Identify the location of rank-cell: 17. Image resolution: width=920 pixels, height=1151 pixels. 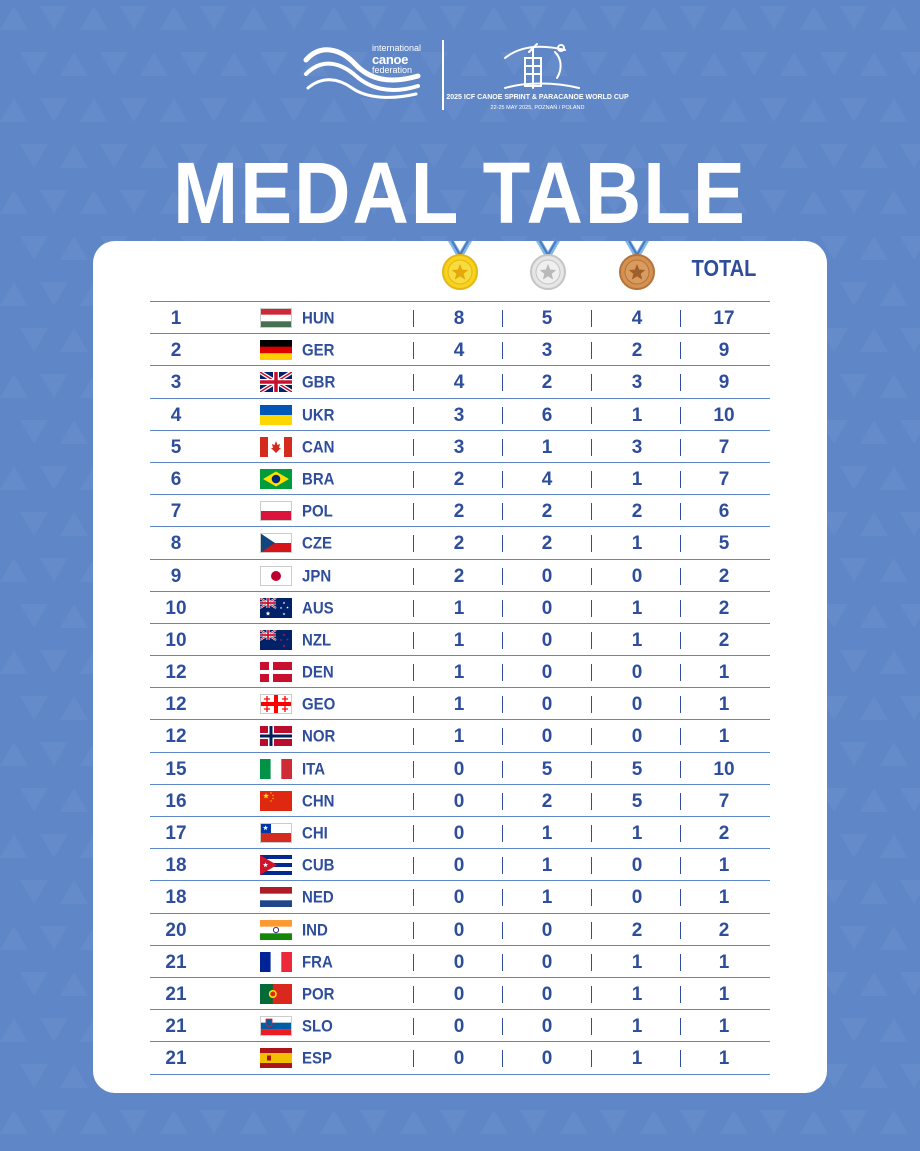
(176, 833).